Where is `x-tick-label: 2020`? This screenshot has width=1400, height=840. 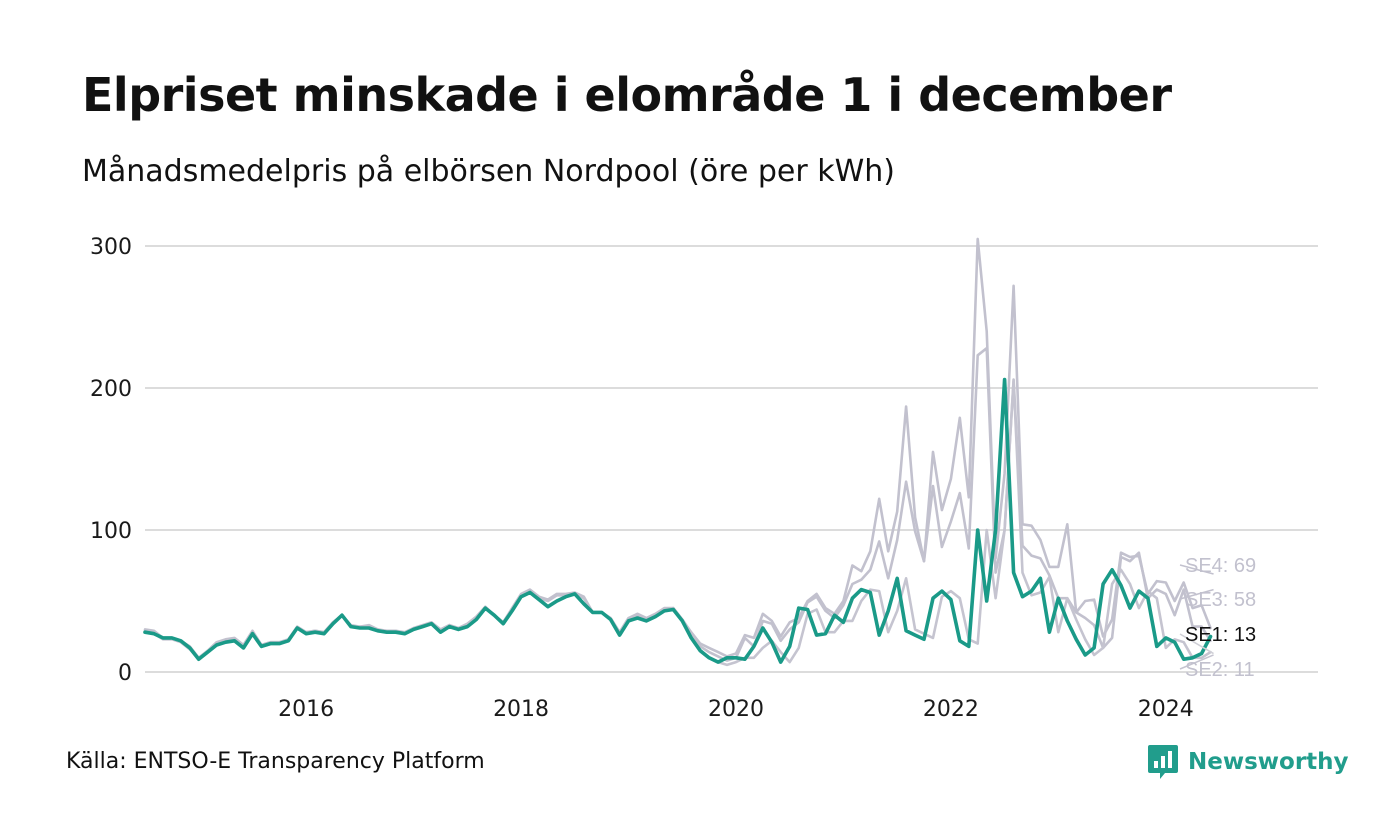 x-tick-label: 2020 is located at coordinates (736, 709).